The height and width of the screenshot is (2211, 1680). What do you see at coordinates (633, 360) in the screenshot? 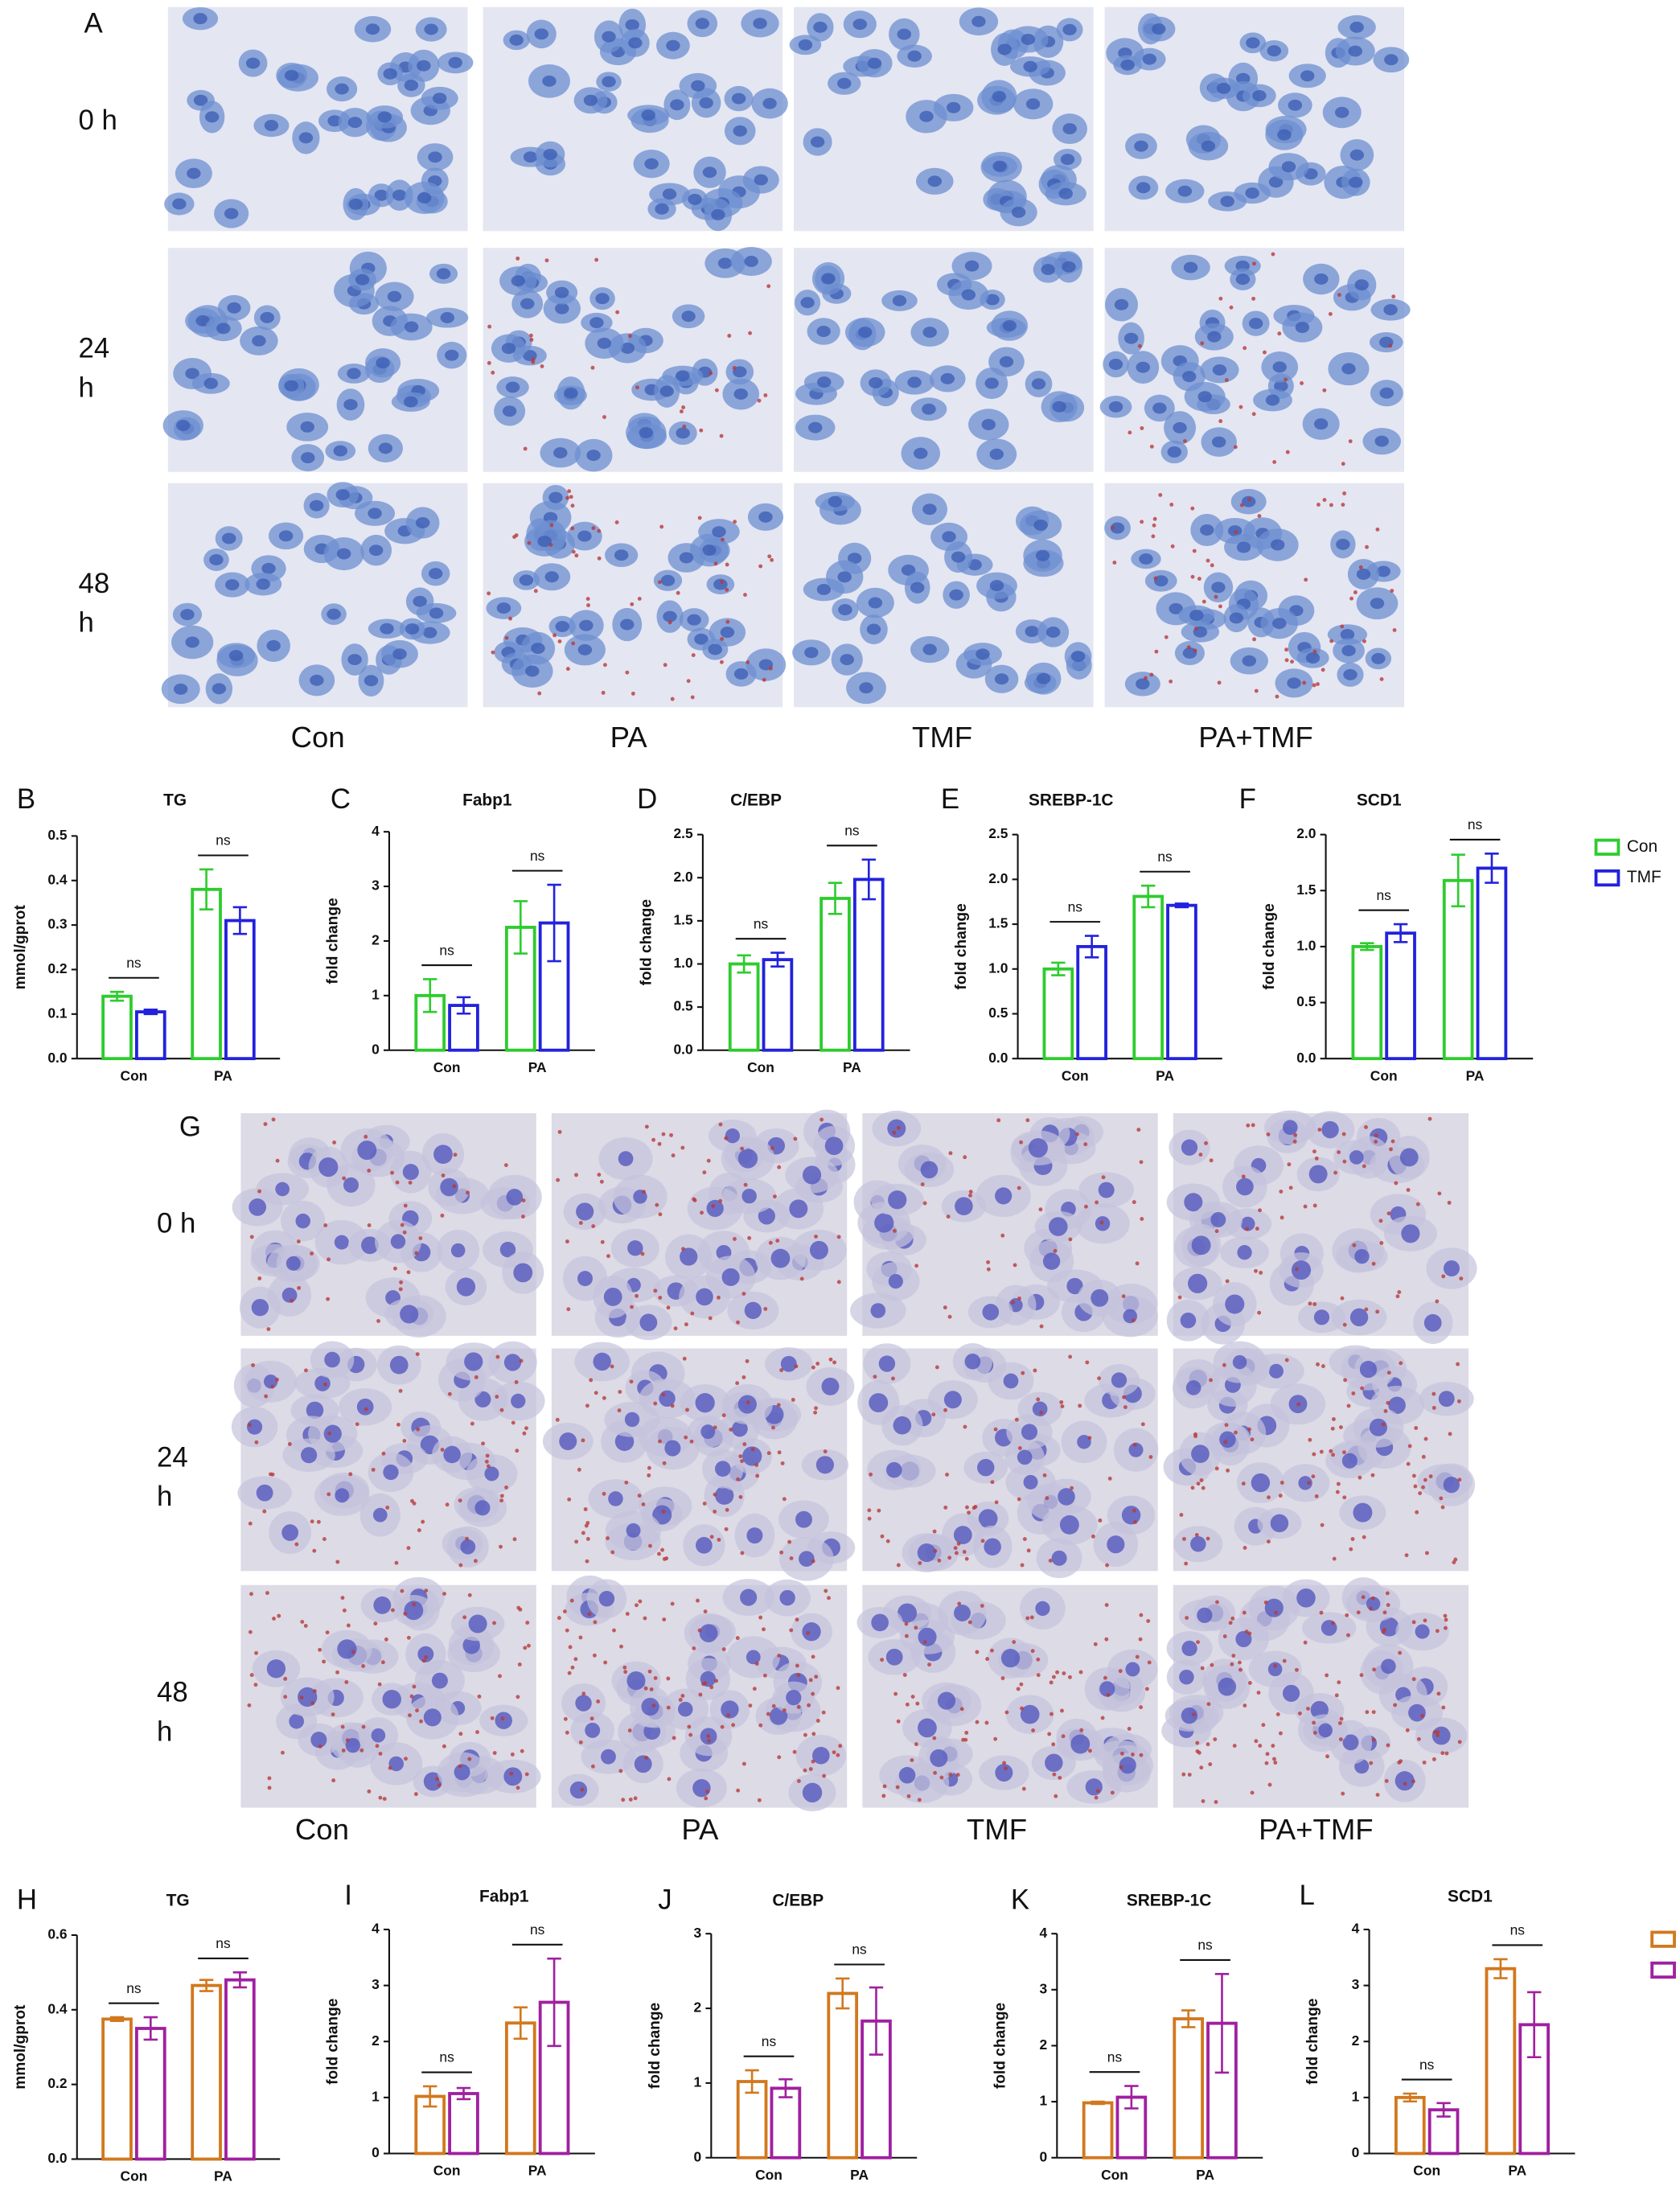
I see `micrograph` at bounding box center [633, 360].